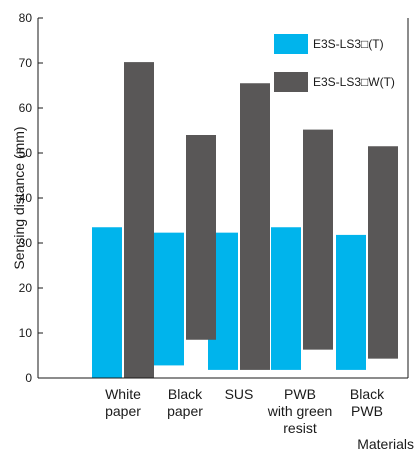 This screenshot has width=417, height=452. Describe the element at coordinates (354, 82) in the screenshot. I see `legend-label: E3S-LS3□W(T)` at that location.